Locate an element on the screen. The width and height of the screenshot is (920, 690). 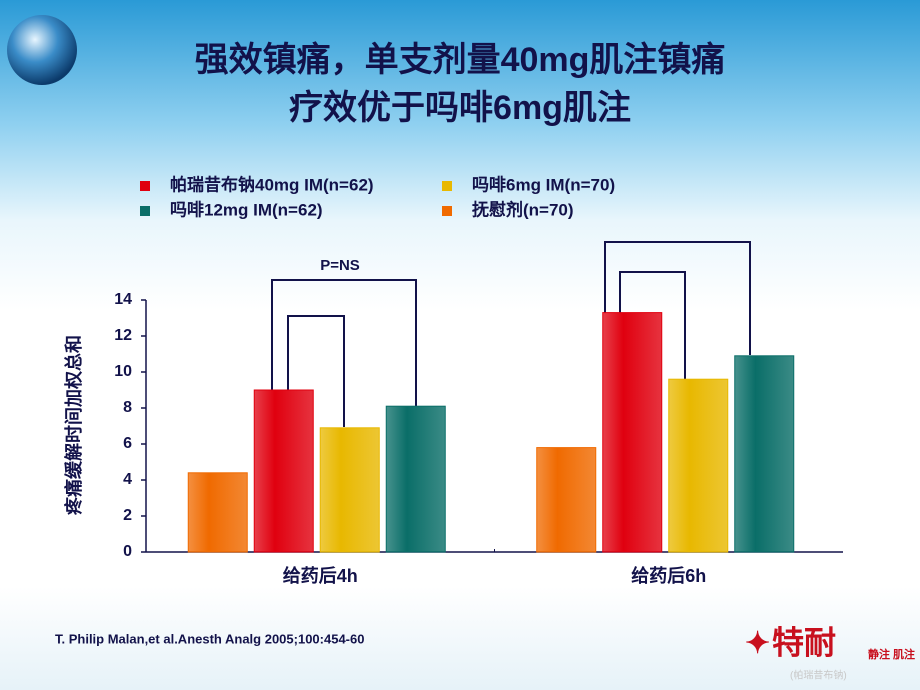
legend-label: 吗啡6mg IM(n=70) is located at coordinates (543, 184).